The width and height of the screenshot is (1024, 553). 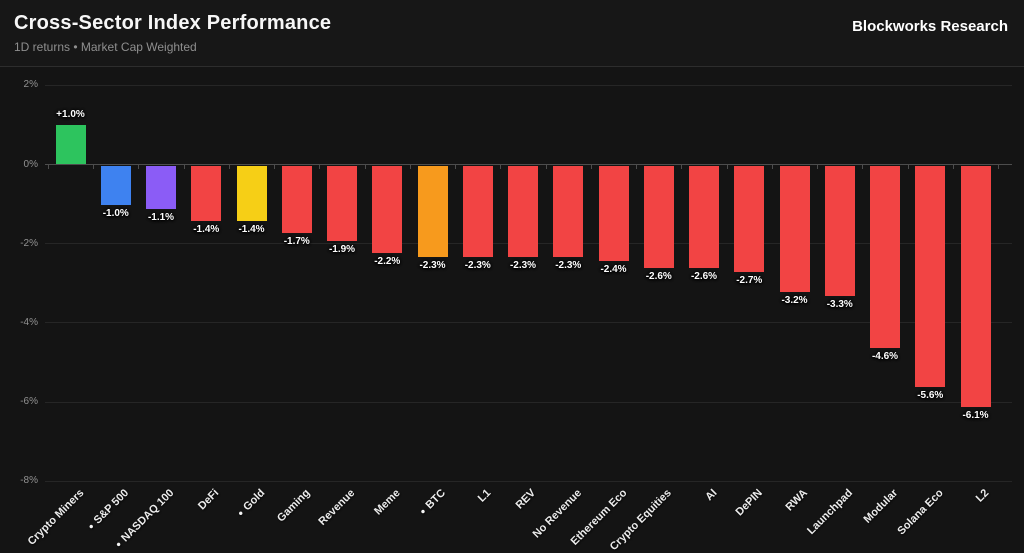 What do you see at coordinates (29, 402) in the screenshot?
I see `y-axis-tick-label: -6%` at bounding box center [29, 402].